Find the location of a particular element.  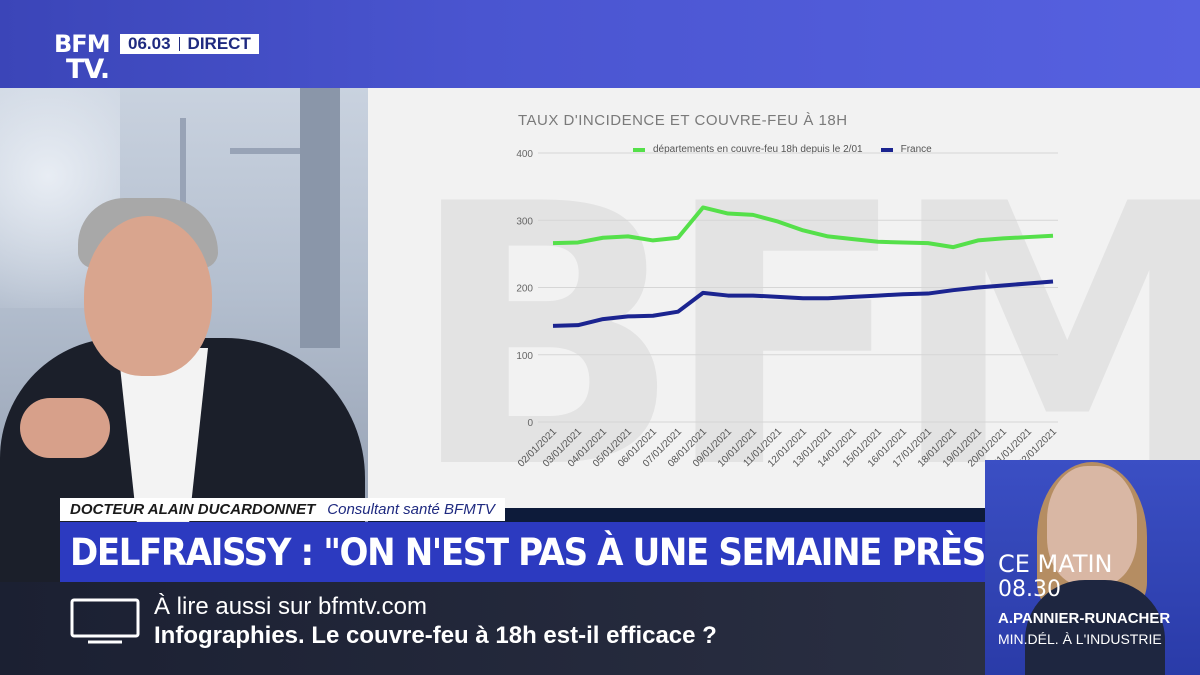

separator is located at coordinates (179, 44).